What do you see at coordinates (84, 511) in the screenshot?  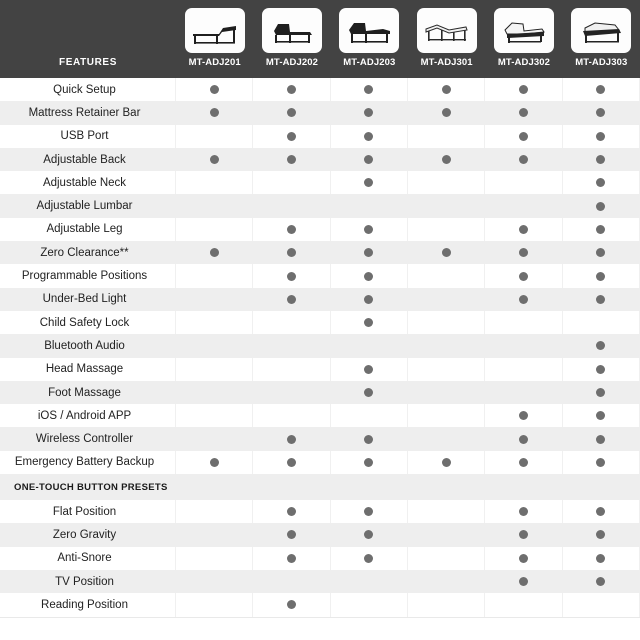 I see `feature-label: Flat Position` at bounding box center [84, 511].